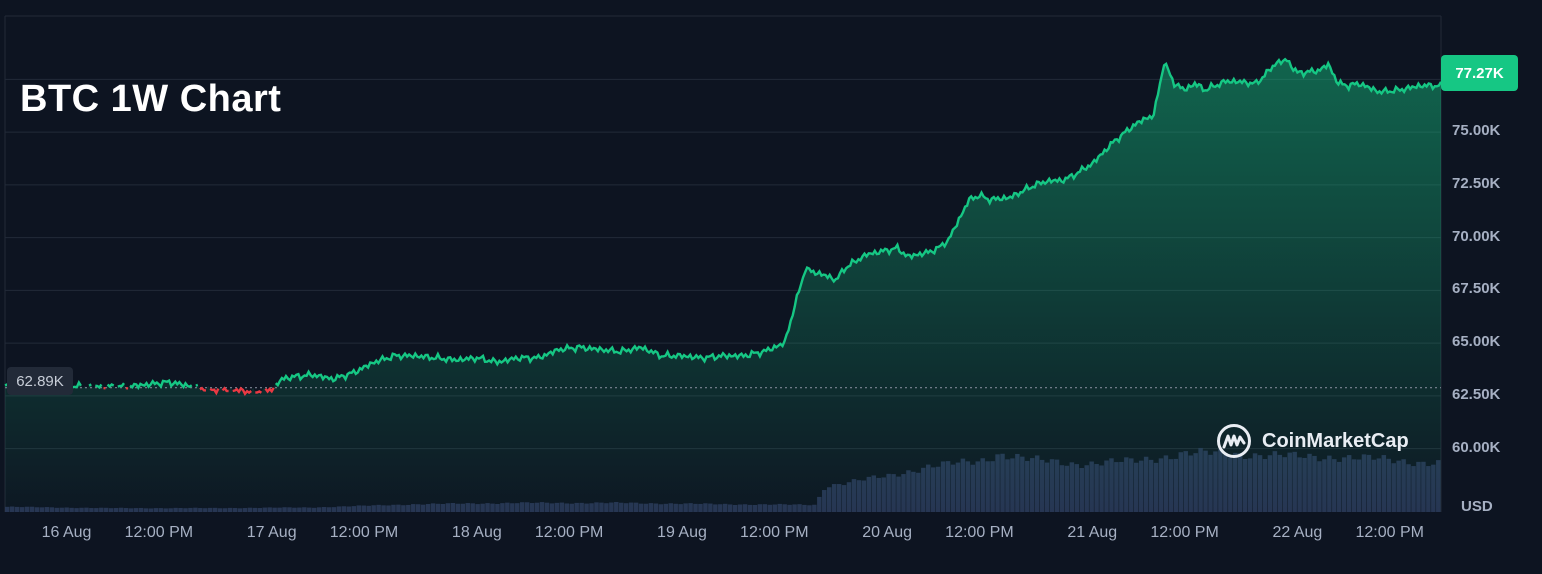  What do you see at coordinates (1477, 506) in the screenshot?
I see `currency-label: USD` at bounding box center [1477, 506].